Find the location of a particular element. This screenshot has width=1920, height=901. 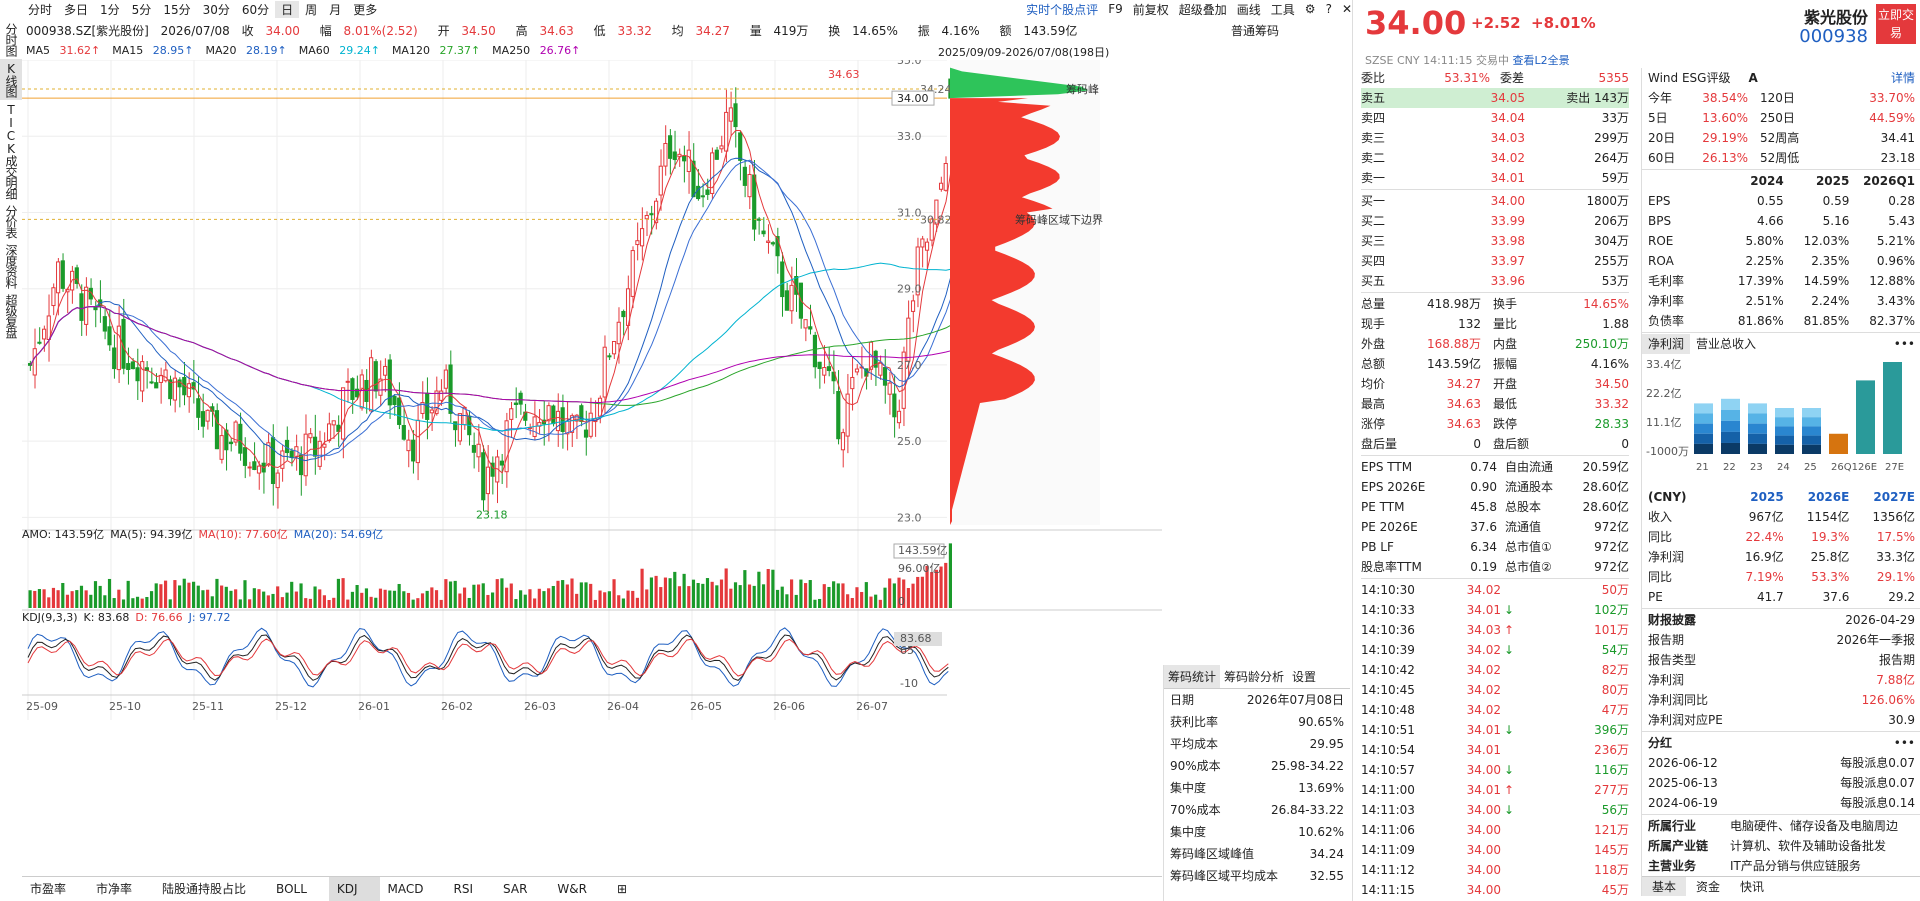

vertical-tab-5: 超级复盘 is located at coordinates (11, 316).